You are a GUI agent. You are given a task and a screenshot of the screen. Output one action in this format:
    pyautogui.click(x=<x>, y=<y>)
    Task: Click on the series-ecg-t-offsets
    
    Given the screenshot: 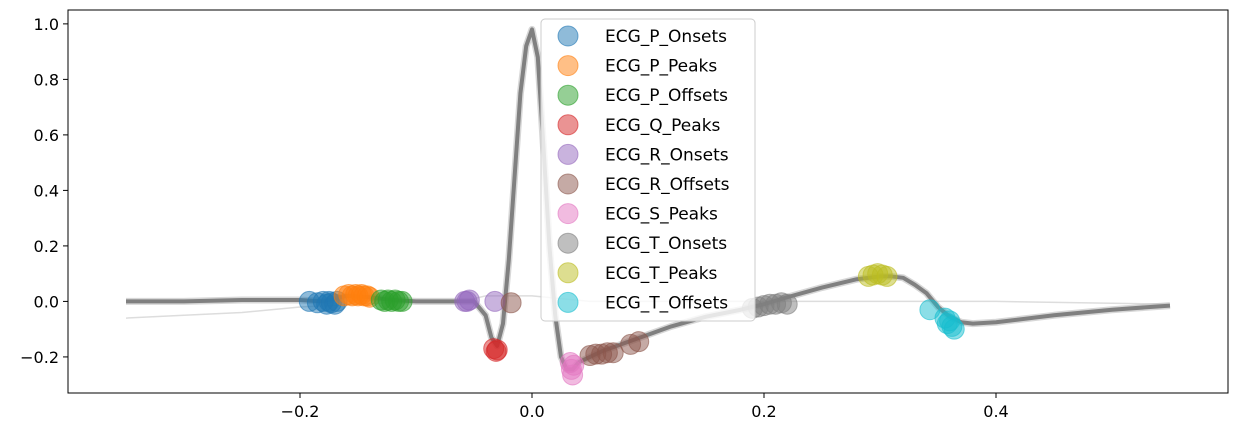 What is the action you would take?
    pyautogui.click(x=942, y=319)
    